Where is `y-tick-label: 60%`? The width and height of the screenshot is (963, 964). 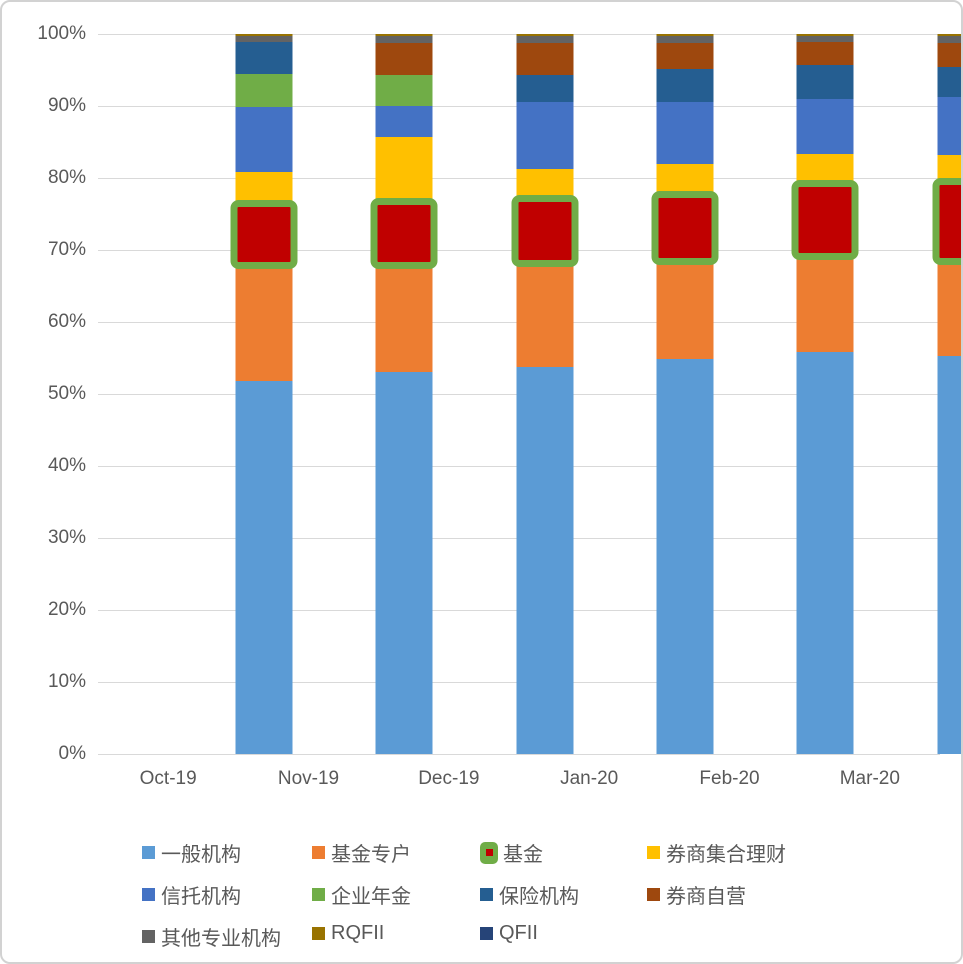
y-tick-label: 60% is located at coordinates (66, 321).